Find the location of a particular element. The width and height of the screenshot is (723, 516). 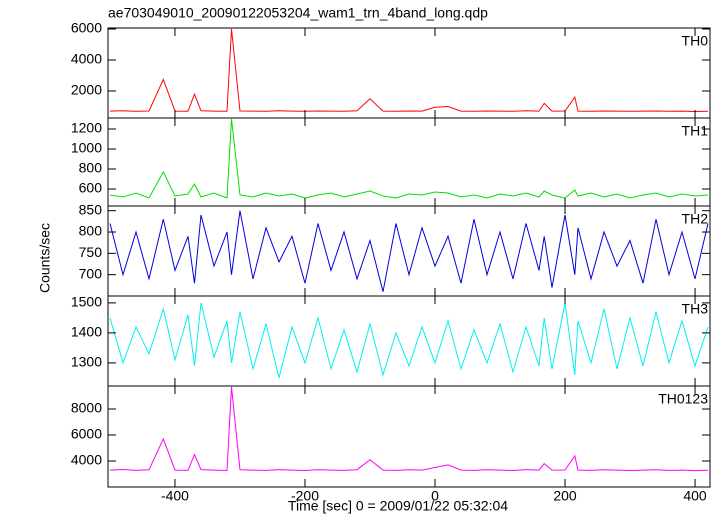

x-tick-label: -400 is located at coordinates (175, 496).